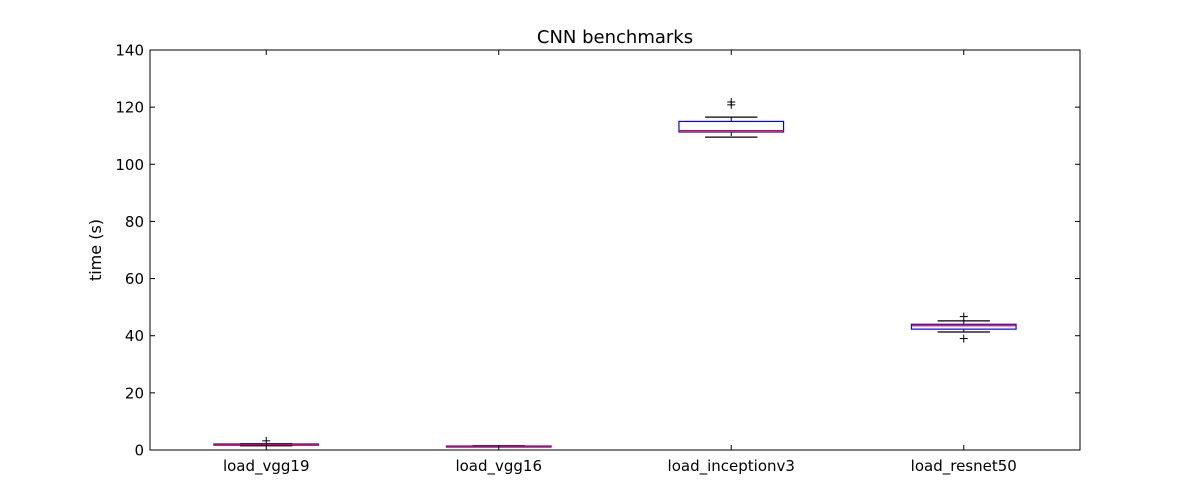  I want to click on box-load_resnet50, so click(963, 327).